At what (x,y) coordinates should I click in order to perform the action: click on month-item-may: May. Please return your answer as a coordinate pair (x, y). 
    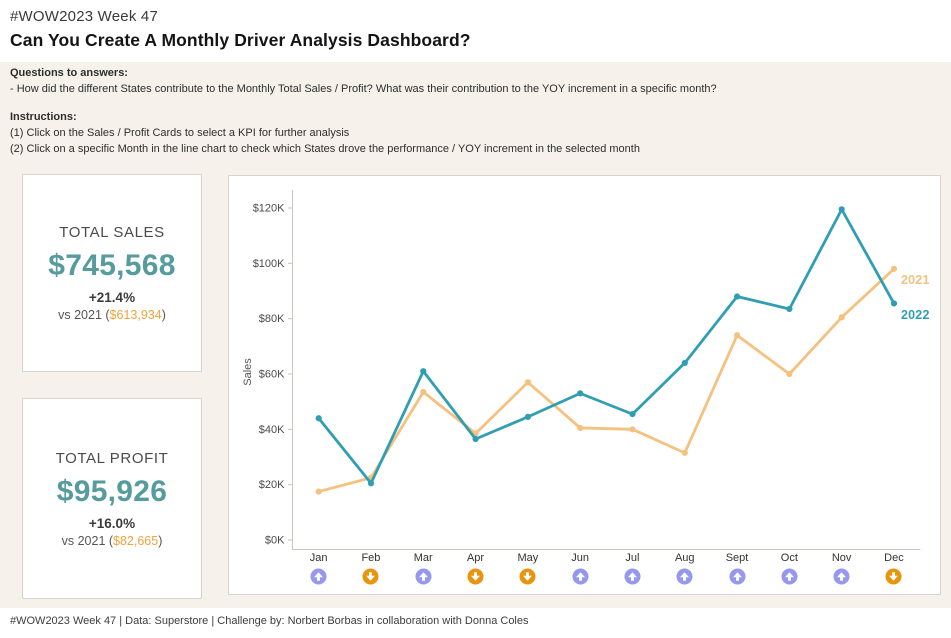
    Looking at the image, I should click on (528, 572).